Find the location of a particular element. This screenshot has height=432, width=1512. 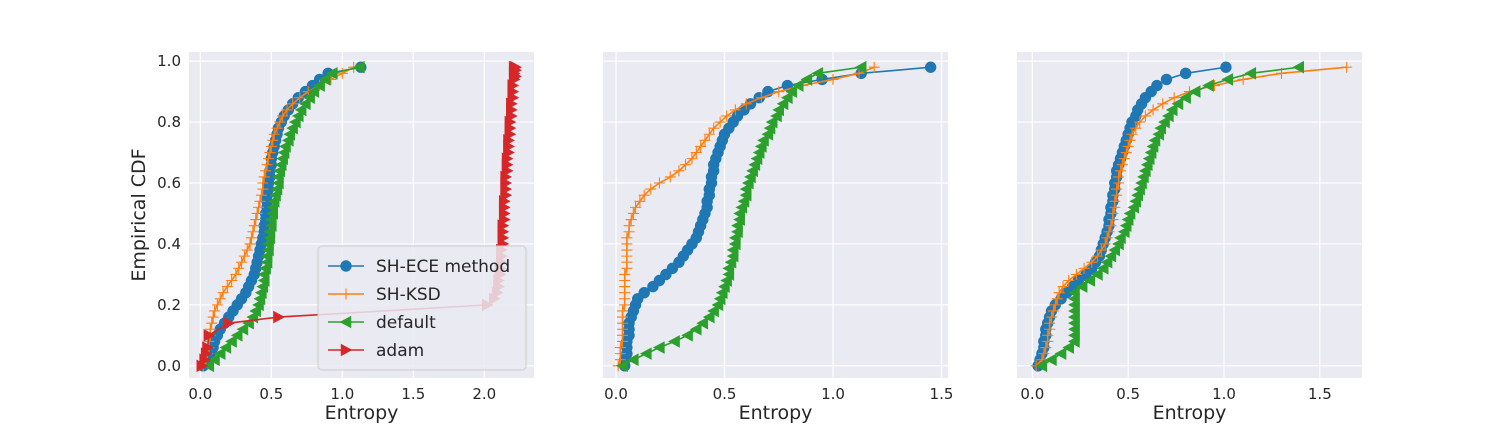

x-tick-label: 0.0 is located at coordinates (1032, 394).